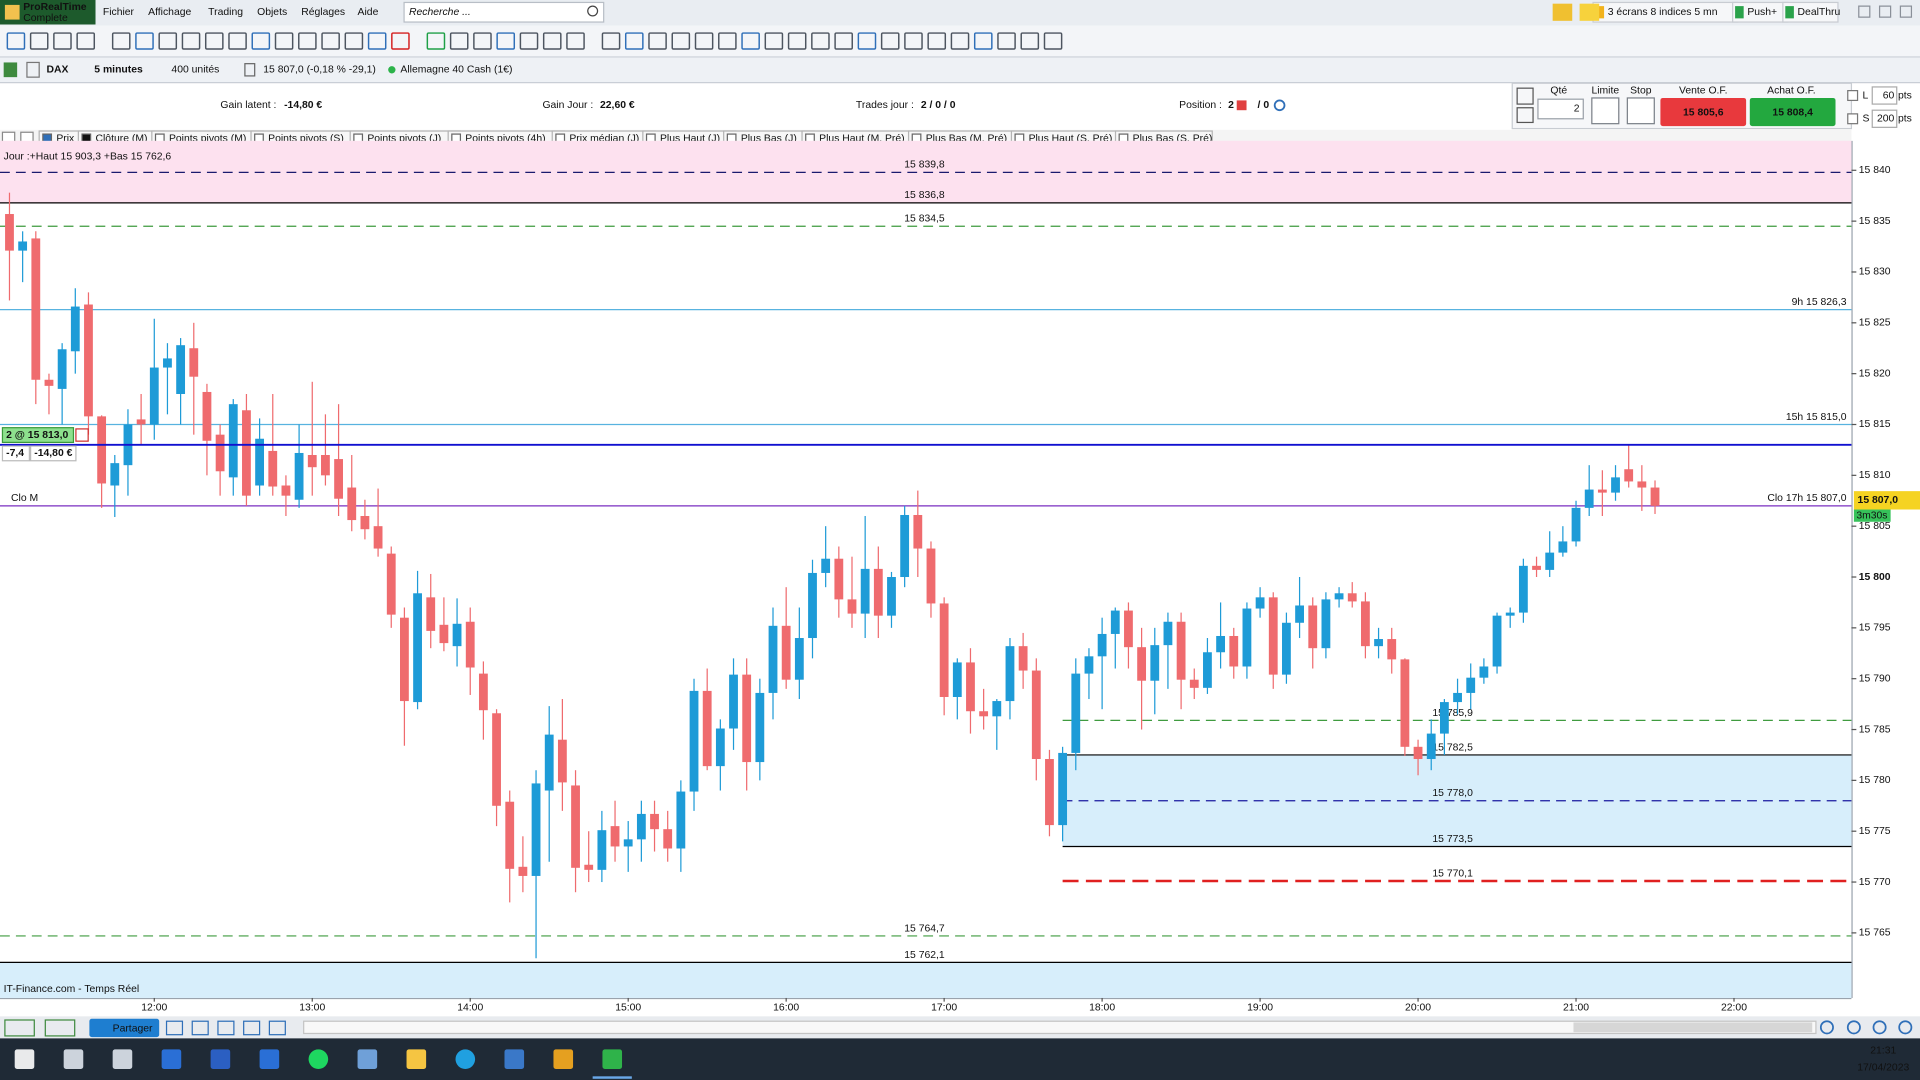 This screenshot has width=1920, height=1080. Describe the element at coordinates (504, 12) in the screenshot. I see `search-box` at that location.